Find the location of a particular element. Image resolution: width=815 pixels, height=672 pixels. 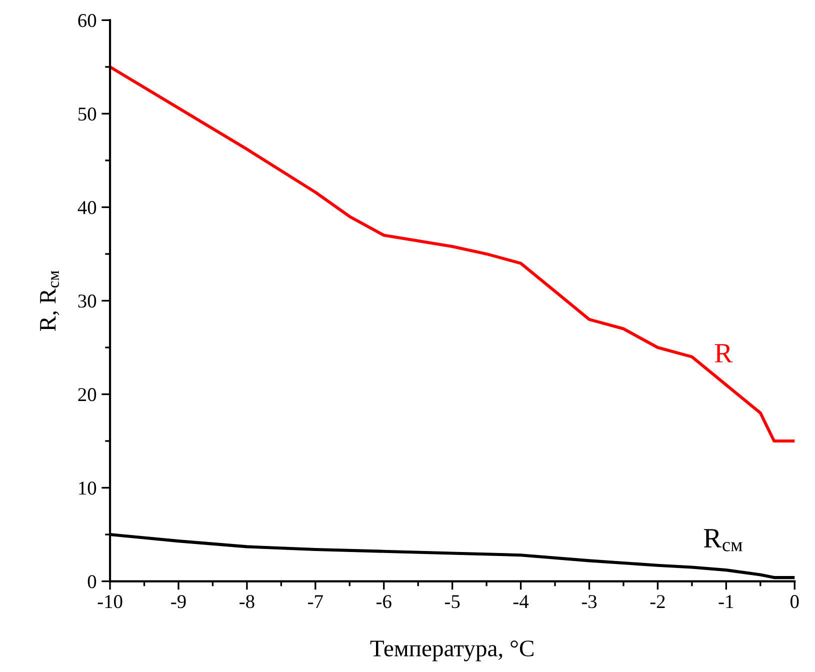

y-tick-label: 20 is located at coordinates (87, 395).